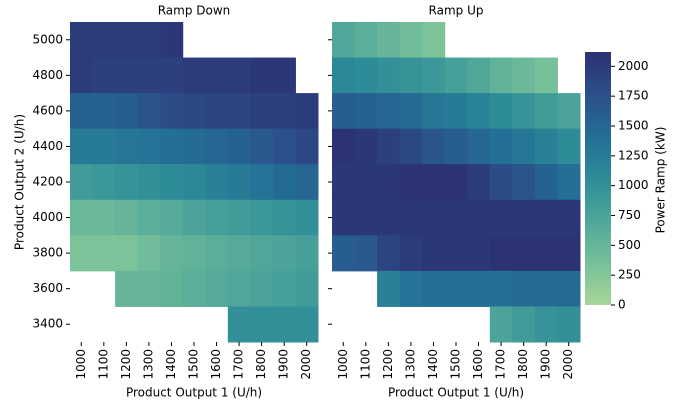 Image resolution: width=691 pixels, height=409 pixels. I want to click on y-tick-label: 4800, so click(47, 75).